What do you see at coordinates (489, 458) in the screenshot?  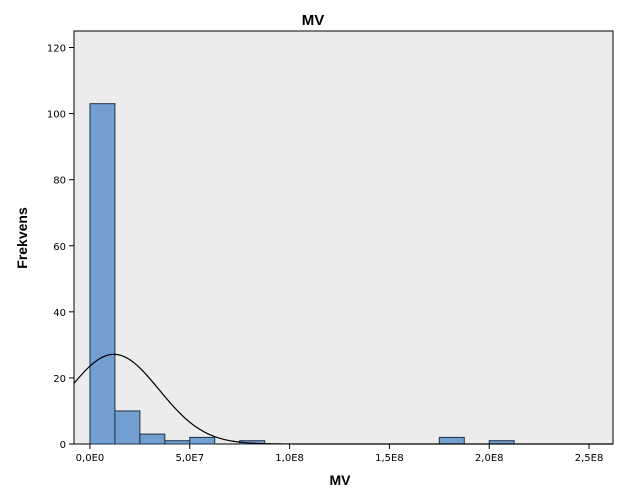 I see `x-tick-label: 2,0E8` at bounding box center [489, 458].